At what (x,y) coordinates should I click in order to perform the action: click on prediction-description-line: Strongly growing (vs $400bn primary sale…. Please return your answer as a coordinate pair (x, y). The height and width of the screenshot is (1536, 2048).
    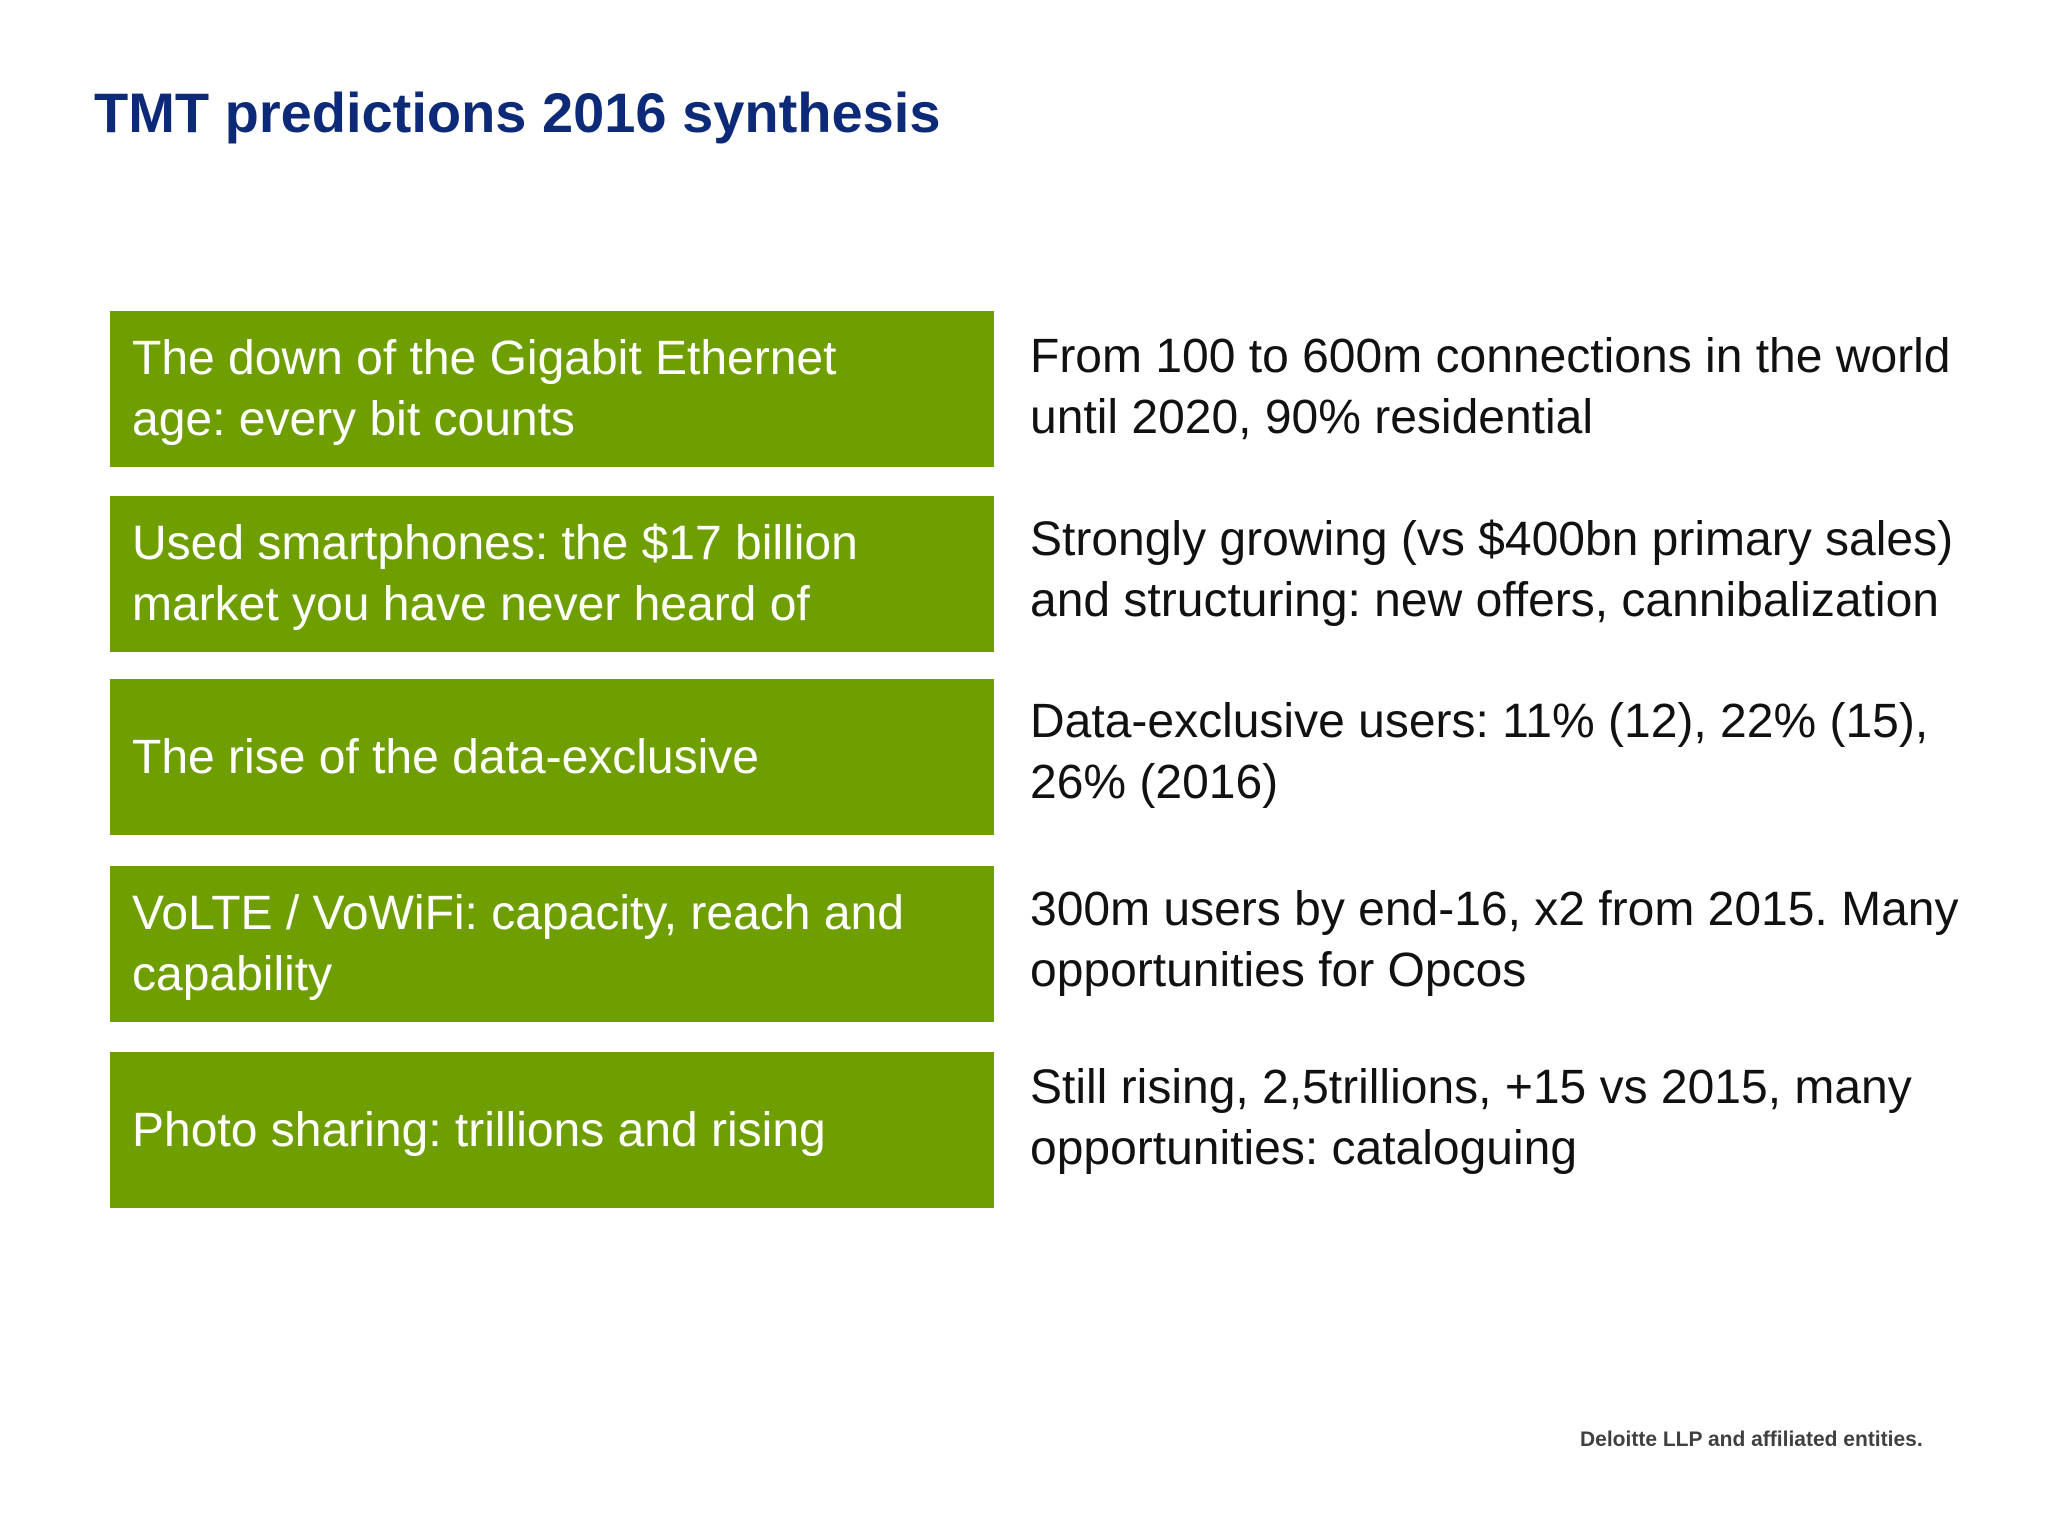
    Looking at the image, I should click on (1492, 539).